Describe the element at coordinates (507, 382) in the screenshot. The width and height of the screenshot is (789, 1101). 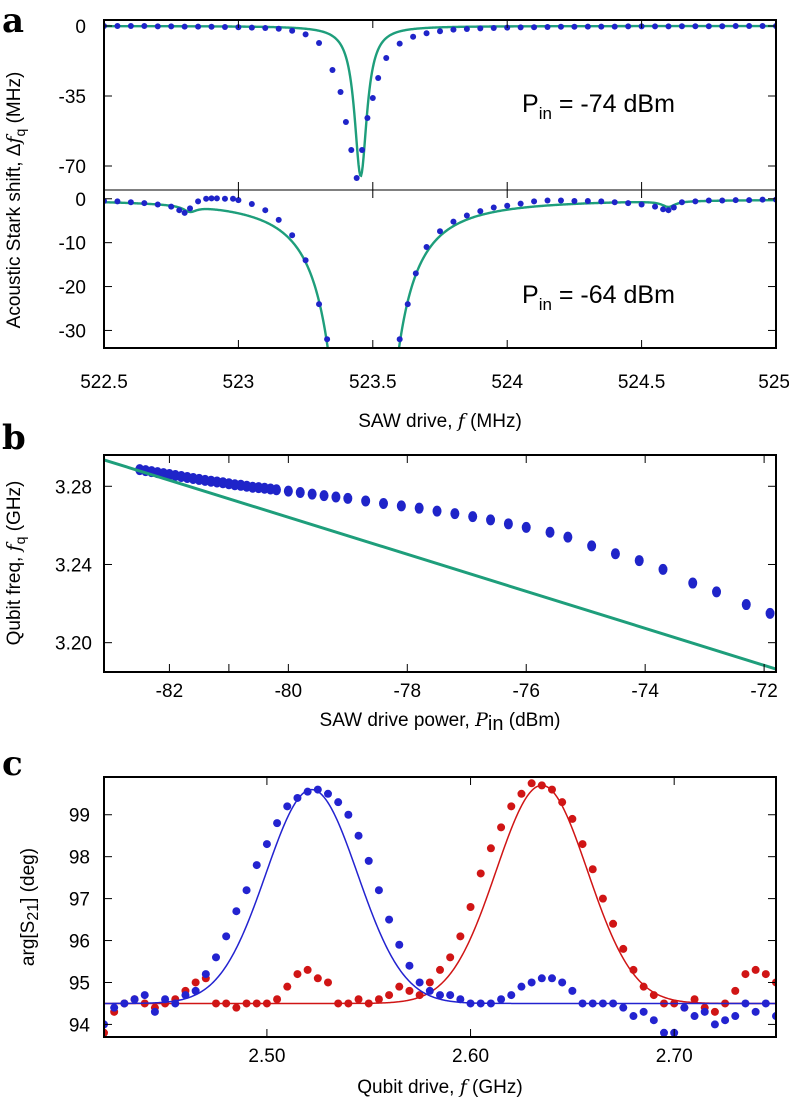
I see `x-tick-label: 524` at that location.